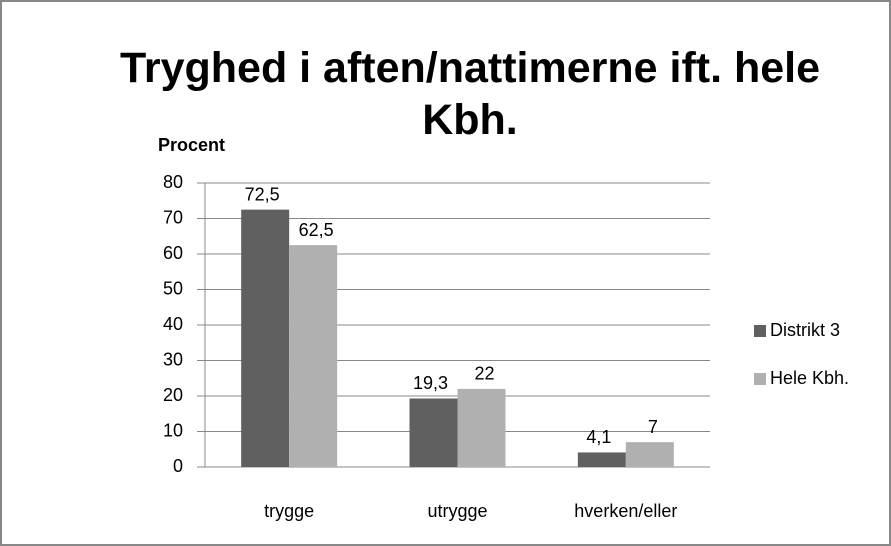 This screenshot has height=546, width=891. What do you see at coordinates (805, 330) in the screenshot?
I see `legend-label: Distrikt 3` at bounding box center [805, 330].